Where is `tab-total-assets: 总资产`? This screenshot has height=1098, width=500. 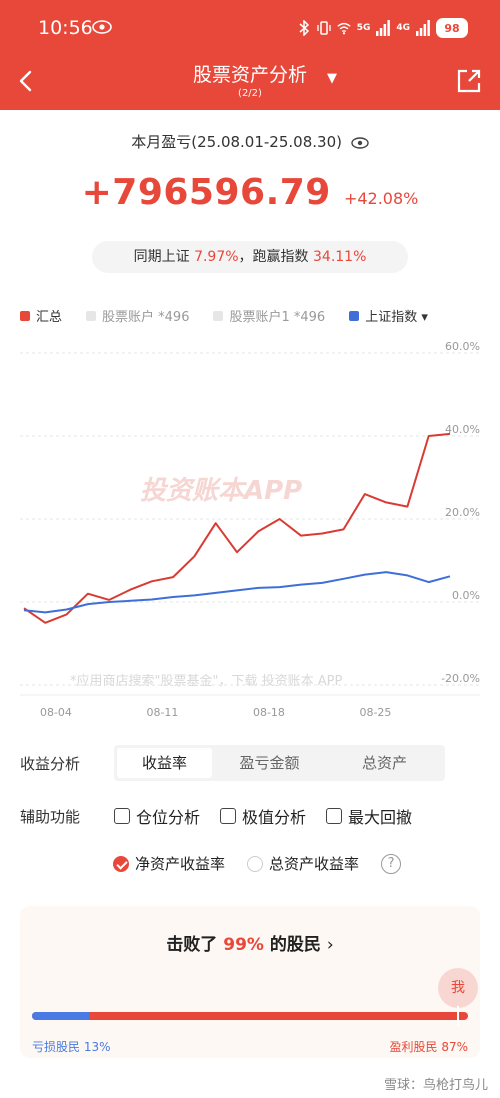 tab-total-assets: 总资产 is located at coordinates (384, 763).